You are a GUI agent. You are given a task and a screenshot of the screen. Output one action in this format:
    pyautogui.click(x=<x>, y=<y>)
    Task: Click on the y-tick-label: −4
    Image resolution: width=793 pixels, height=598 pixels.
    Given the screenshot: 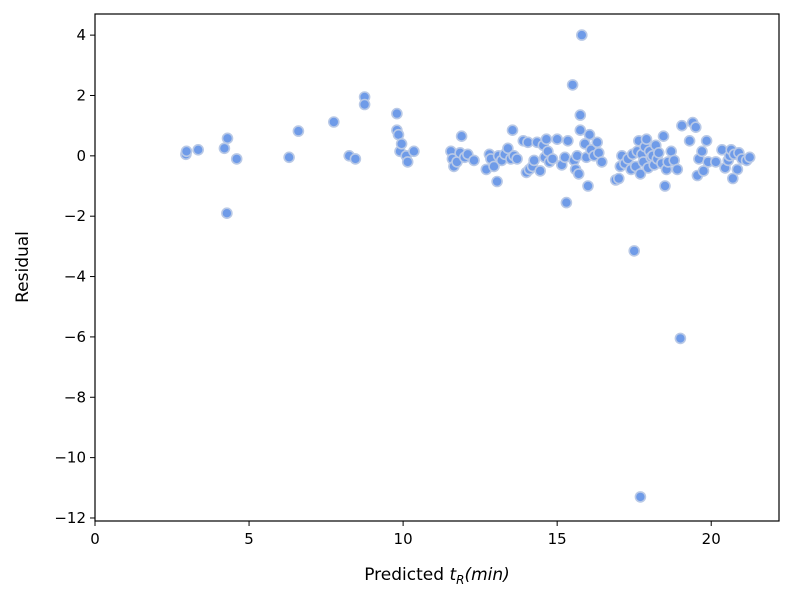 What is the action you would take?
    pyautogui.click(x=75, y=277)
    